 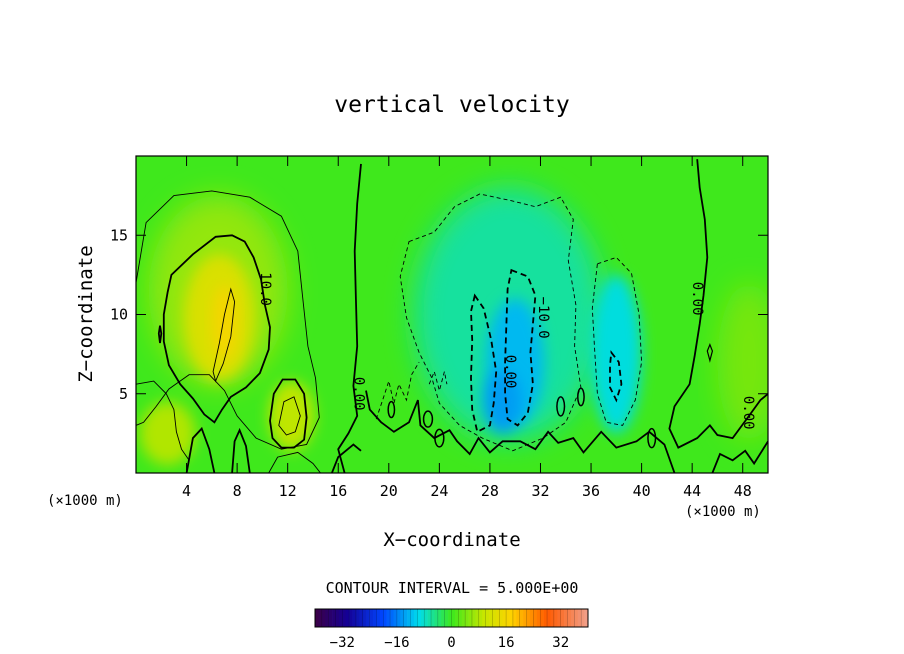 I want to click on contour-labels: 10.0 0.00 0.00 −10.0 0.00 0.00, so click(x=506, y=350).